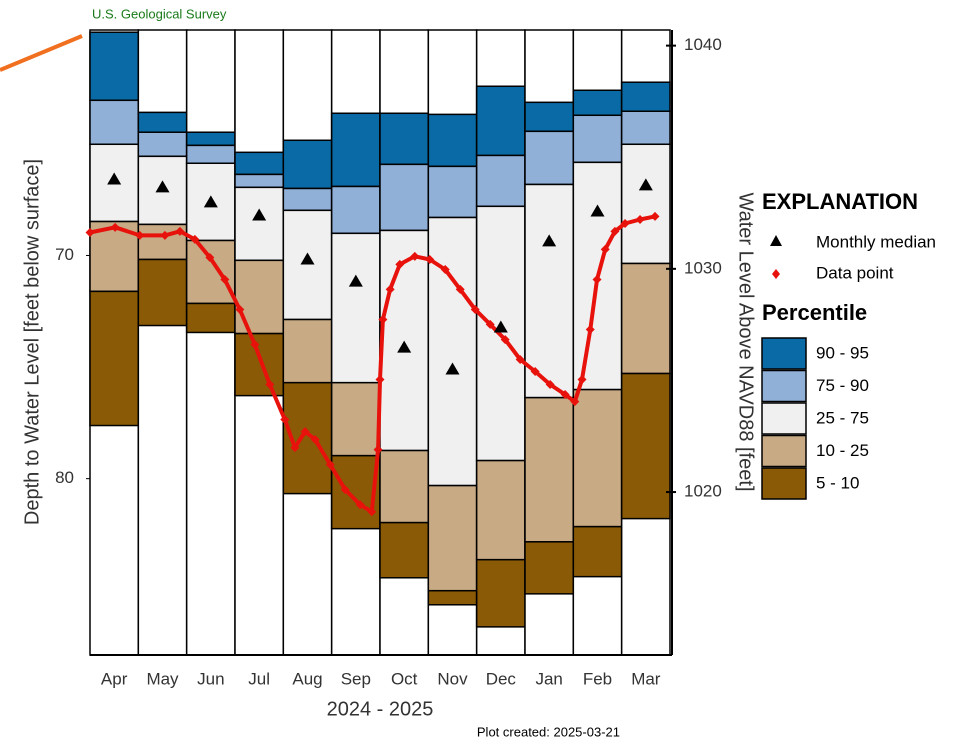  Describe the element at coordinates (210, 342) in the screenshot. I see `column` at that location.